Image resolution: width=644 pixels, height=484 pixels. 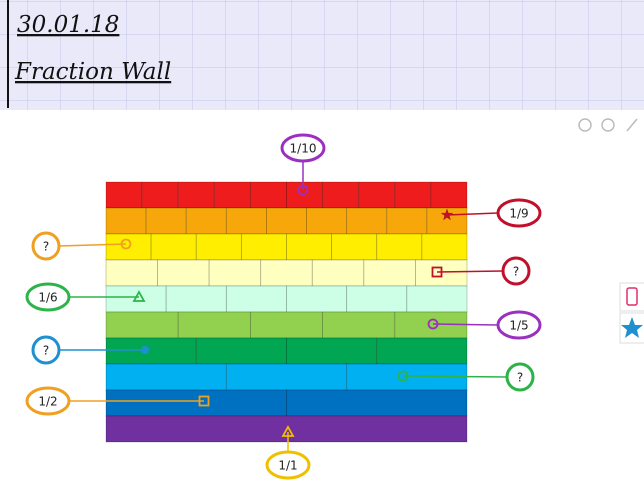 I want to click on toolbar-icons, so click(x=608, y=125).